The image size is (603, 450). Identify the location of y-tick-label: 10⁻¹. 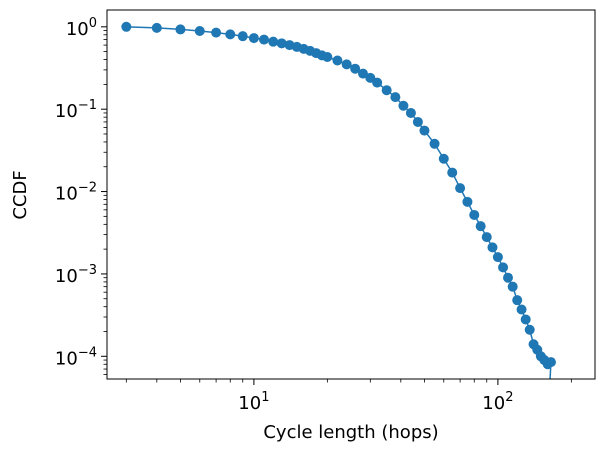
(76, 110).